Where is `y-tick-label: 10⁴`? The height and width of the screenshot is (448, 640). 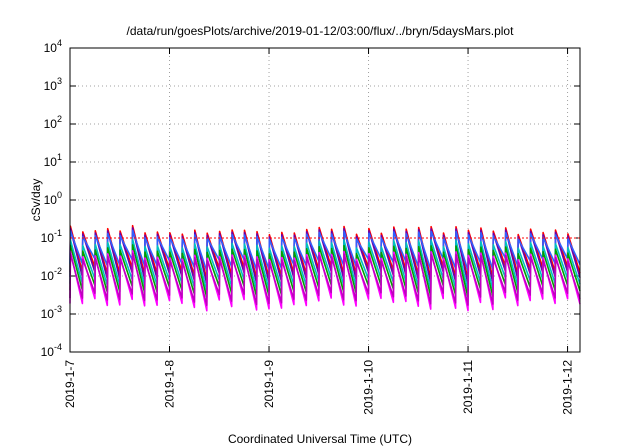
y-tick-label: 10⁴ is located at coordinates (53, 46).